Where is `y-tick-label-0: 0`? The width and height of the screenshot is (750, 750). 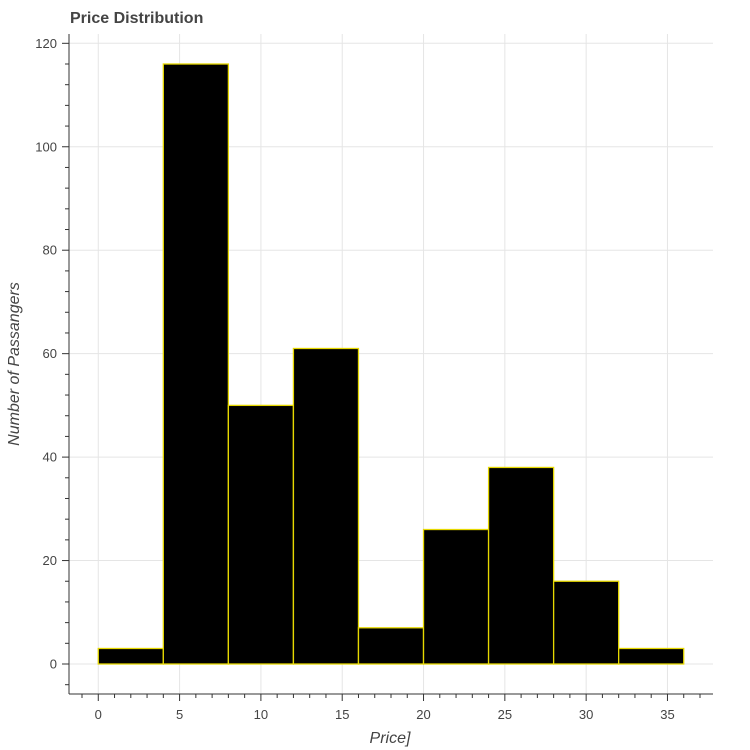 y-tick-label-0: 0 is located at coordinates (53, 664).